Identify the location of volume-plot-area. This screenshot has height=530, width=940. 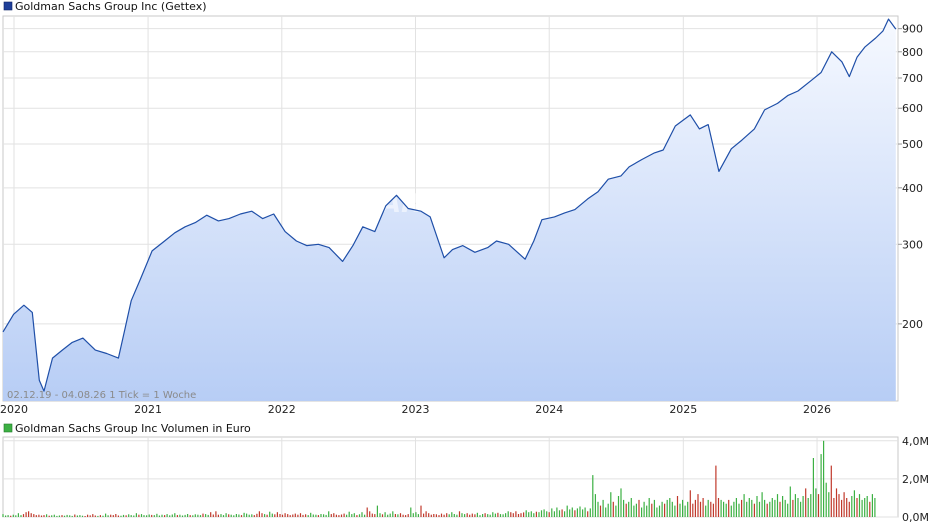
(450, 477).